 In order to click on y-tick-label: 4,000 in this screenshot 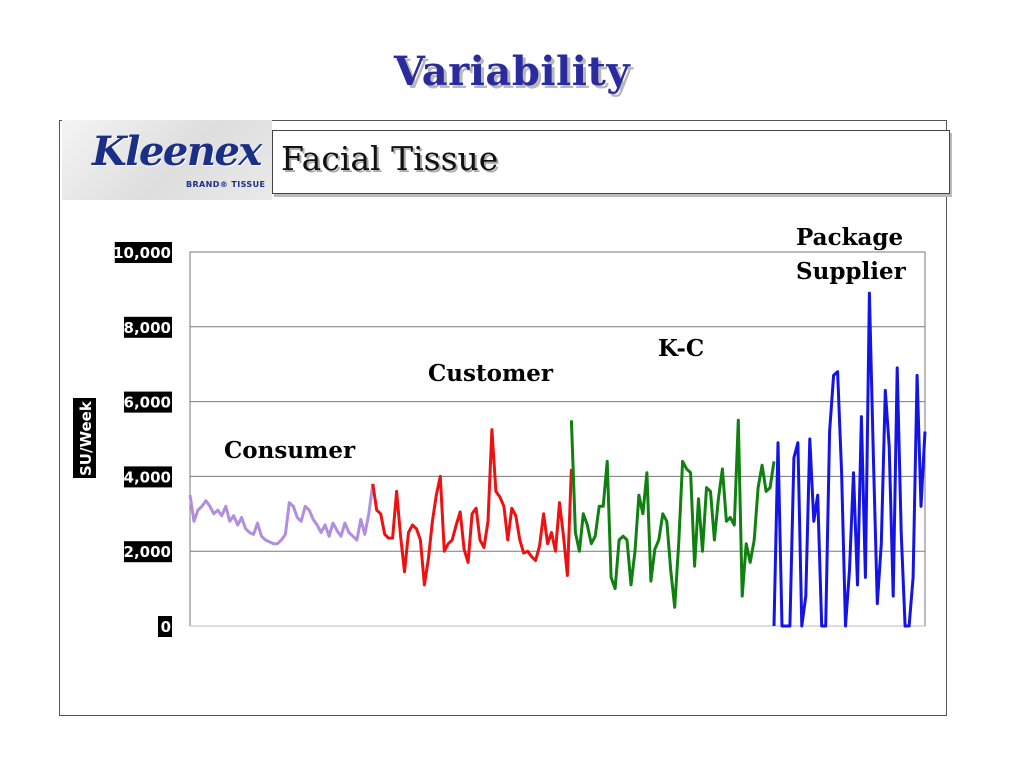, I will do `click(147, 477)`.